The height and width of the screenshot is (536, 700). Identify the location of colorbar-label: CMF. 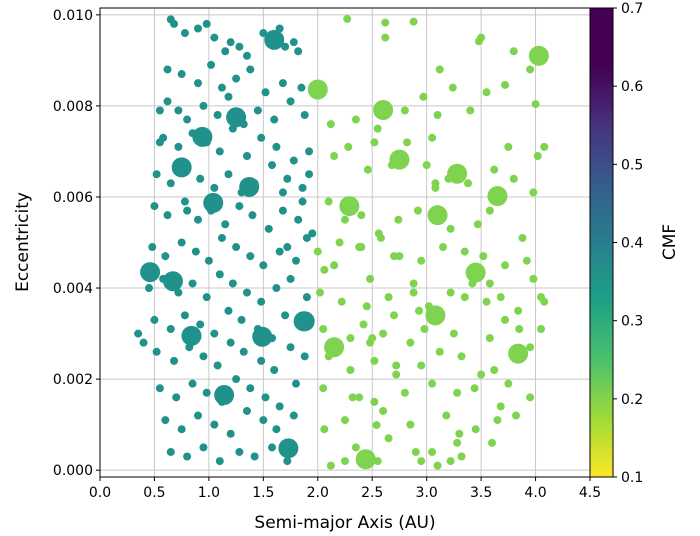
(670, 242).